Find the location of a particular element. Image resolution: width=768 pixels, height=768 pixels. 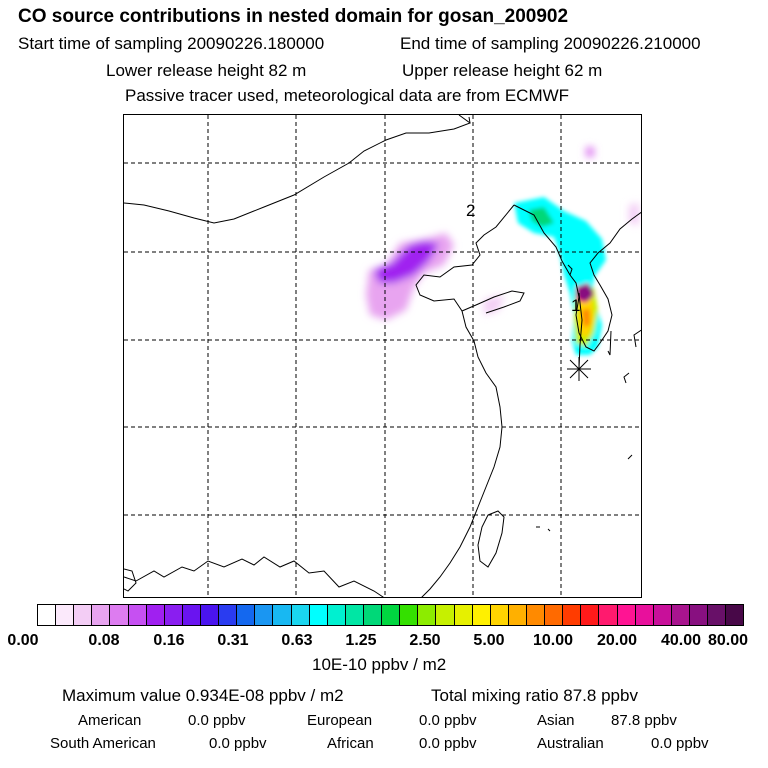

colorbar-tick-label: 0.08 is located at coordinates (104, 640).